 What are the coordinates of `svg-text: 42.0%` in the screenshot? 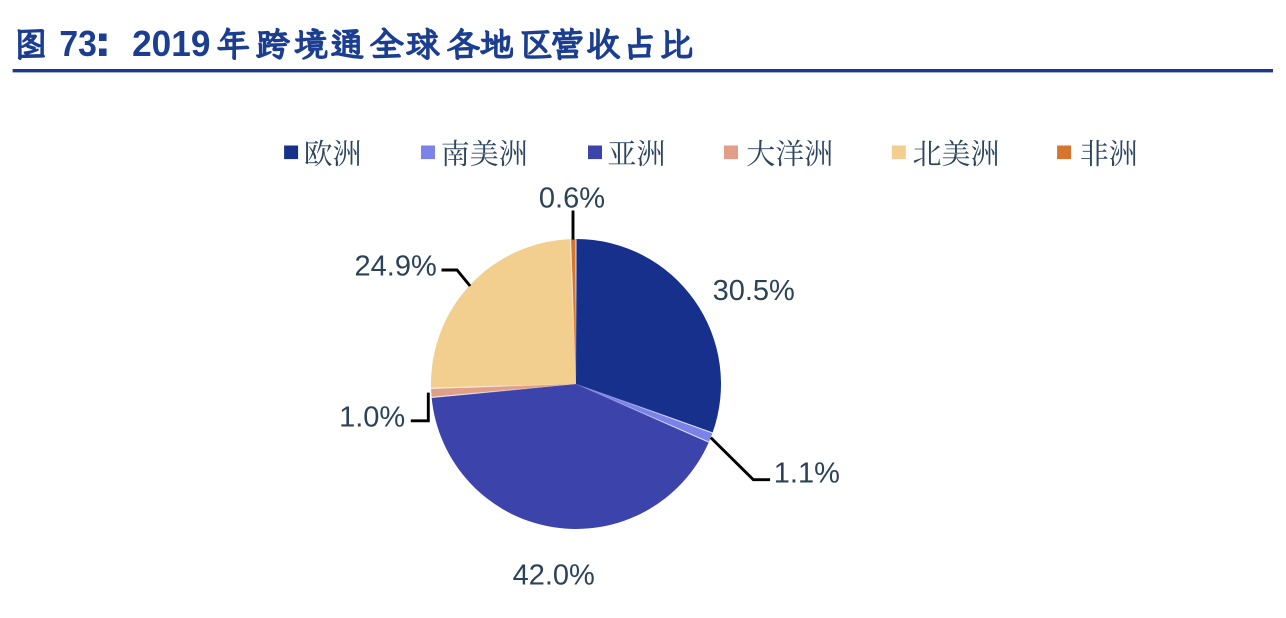 It's located at (554, 576).